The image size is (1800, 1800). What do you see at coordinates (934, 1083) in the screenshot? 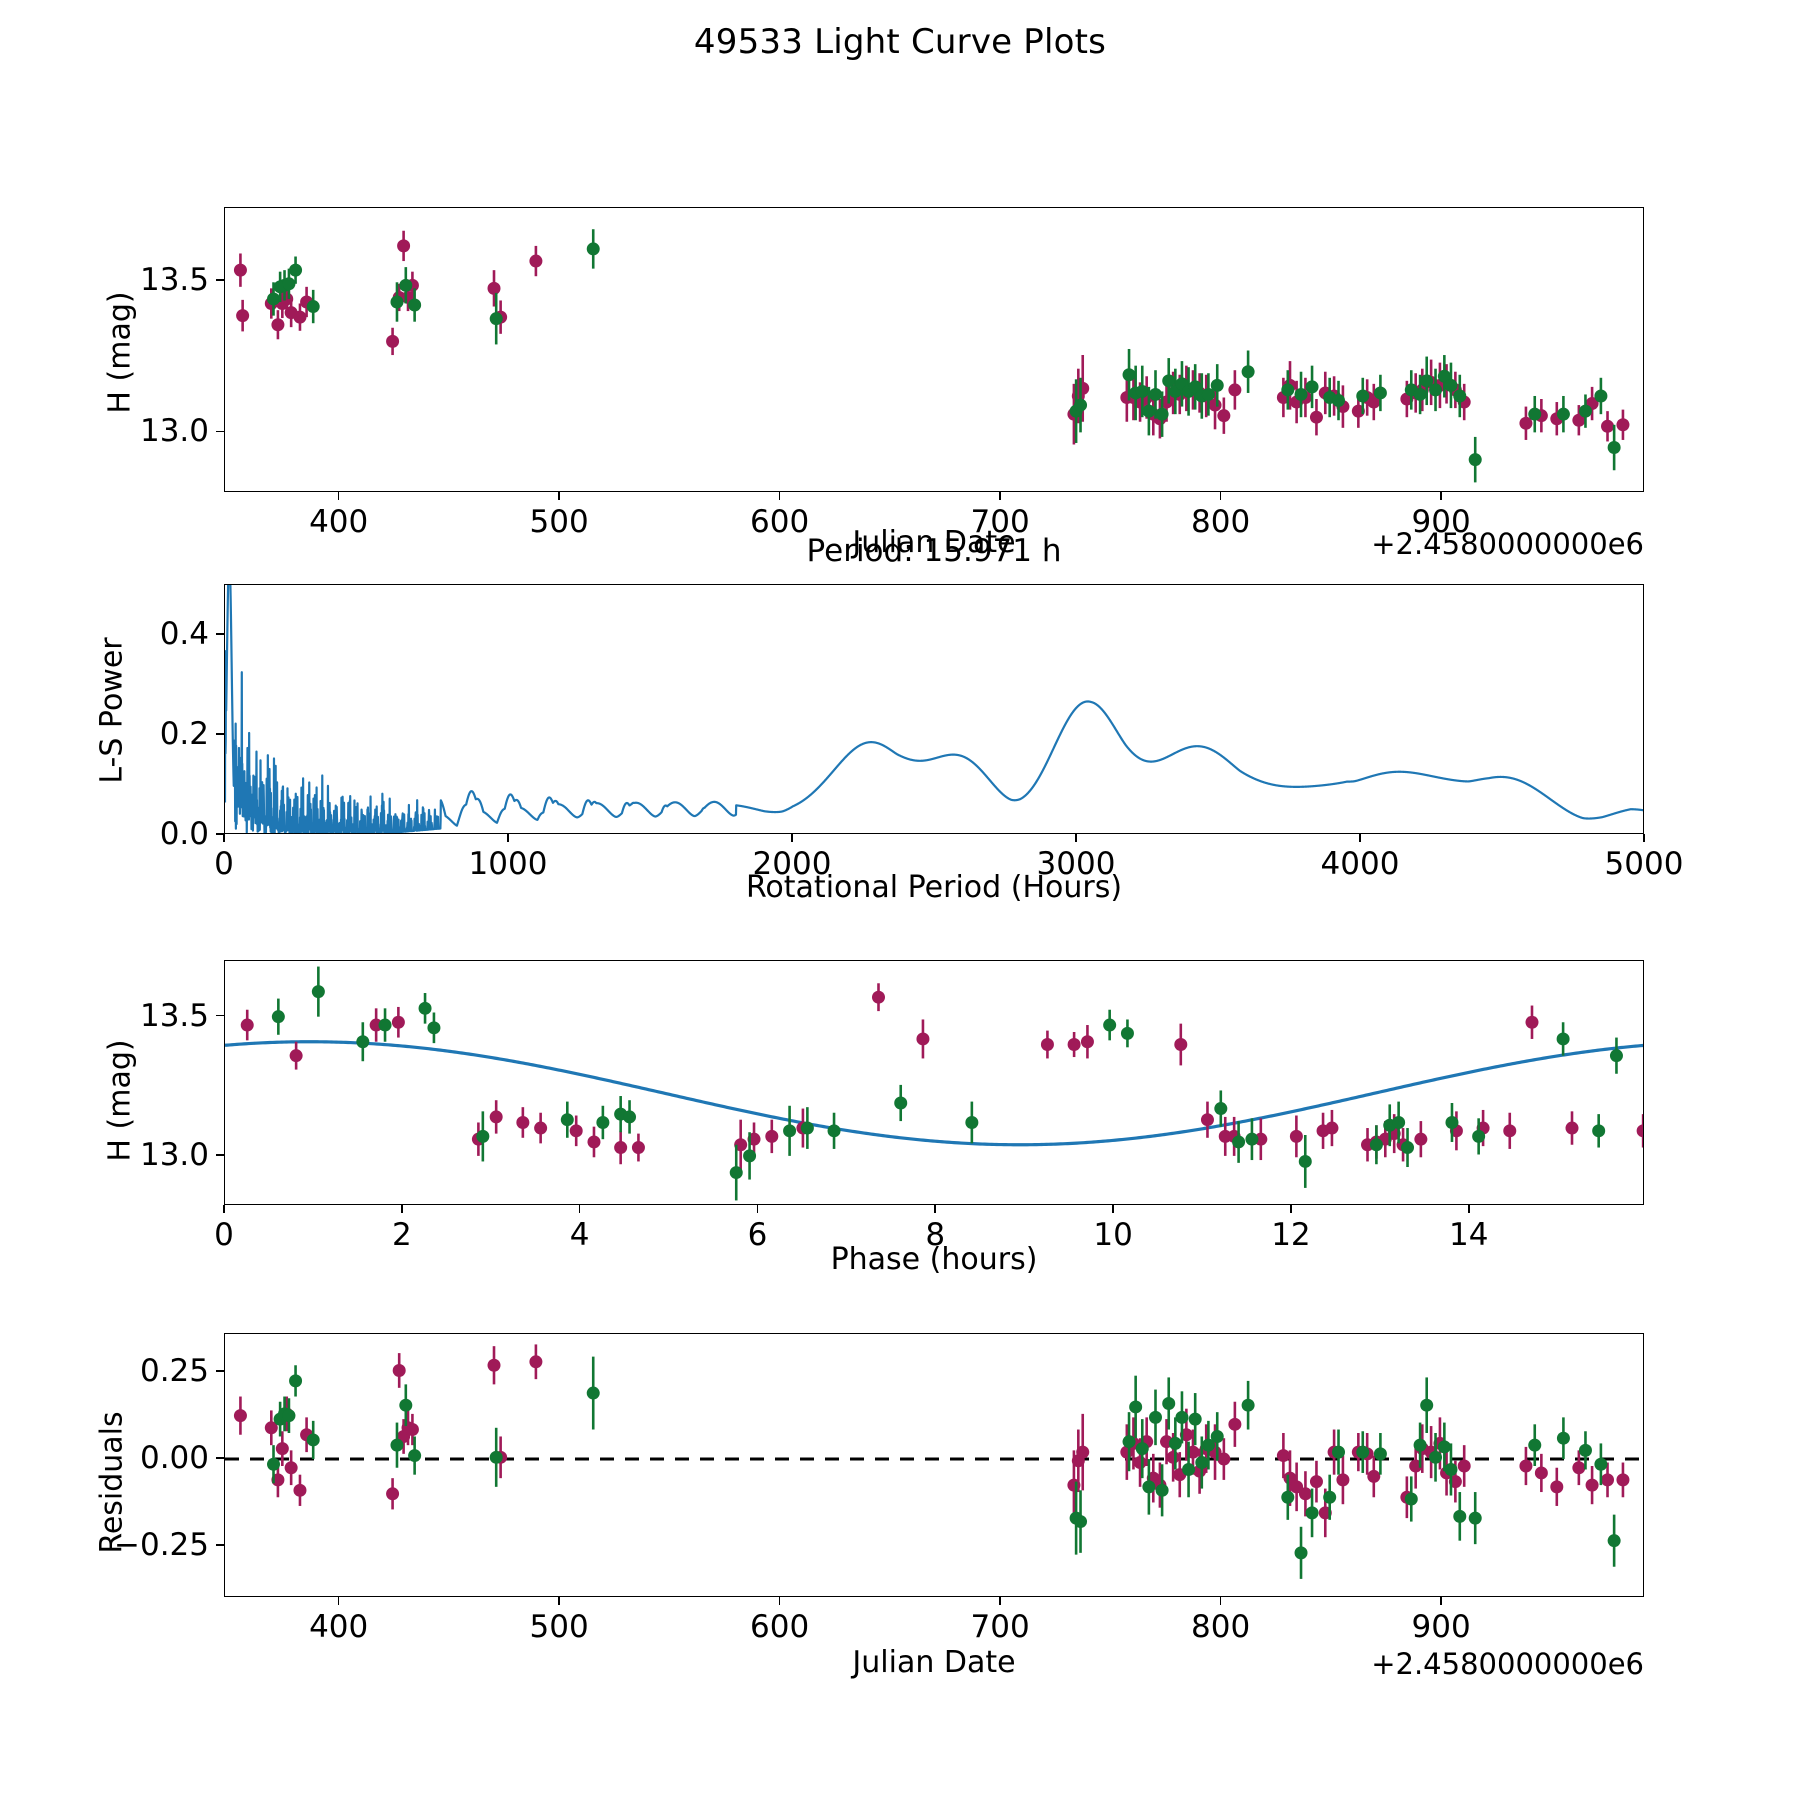
I see `phase-folded-plot-area` at bounding box center [934, 1083].